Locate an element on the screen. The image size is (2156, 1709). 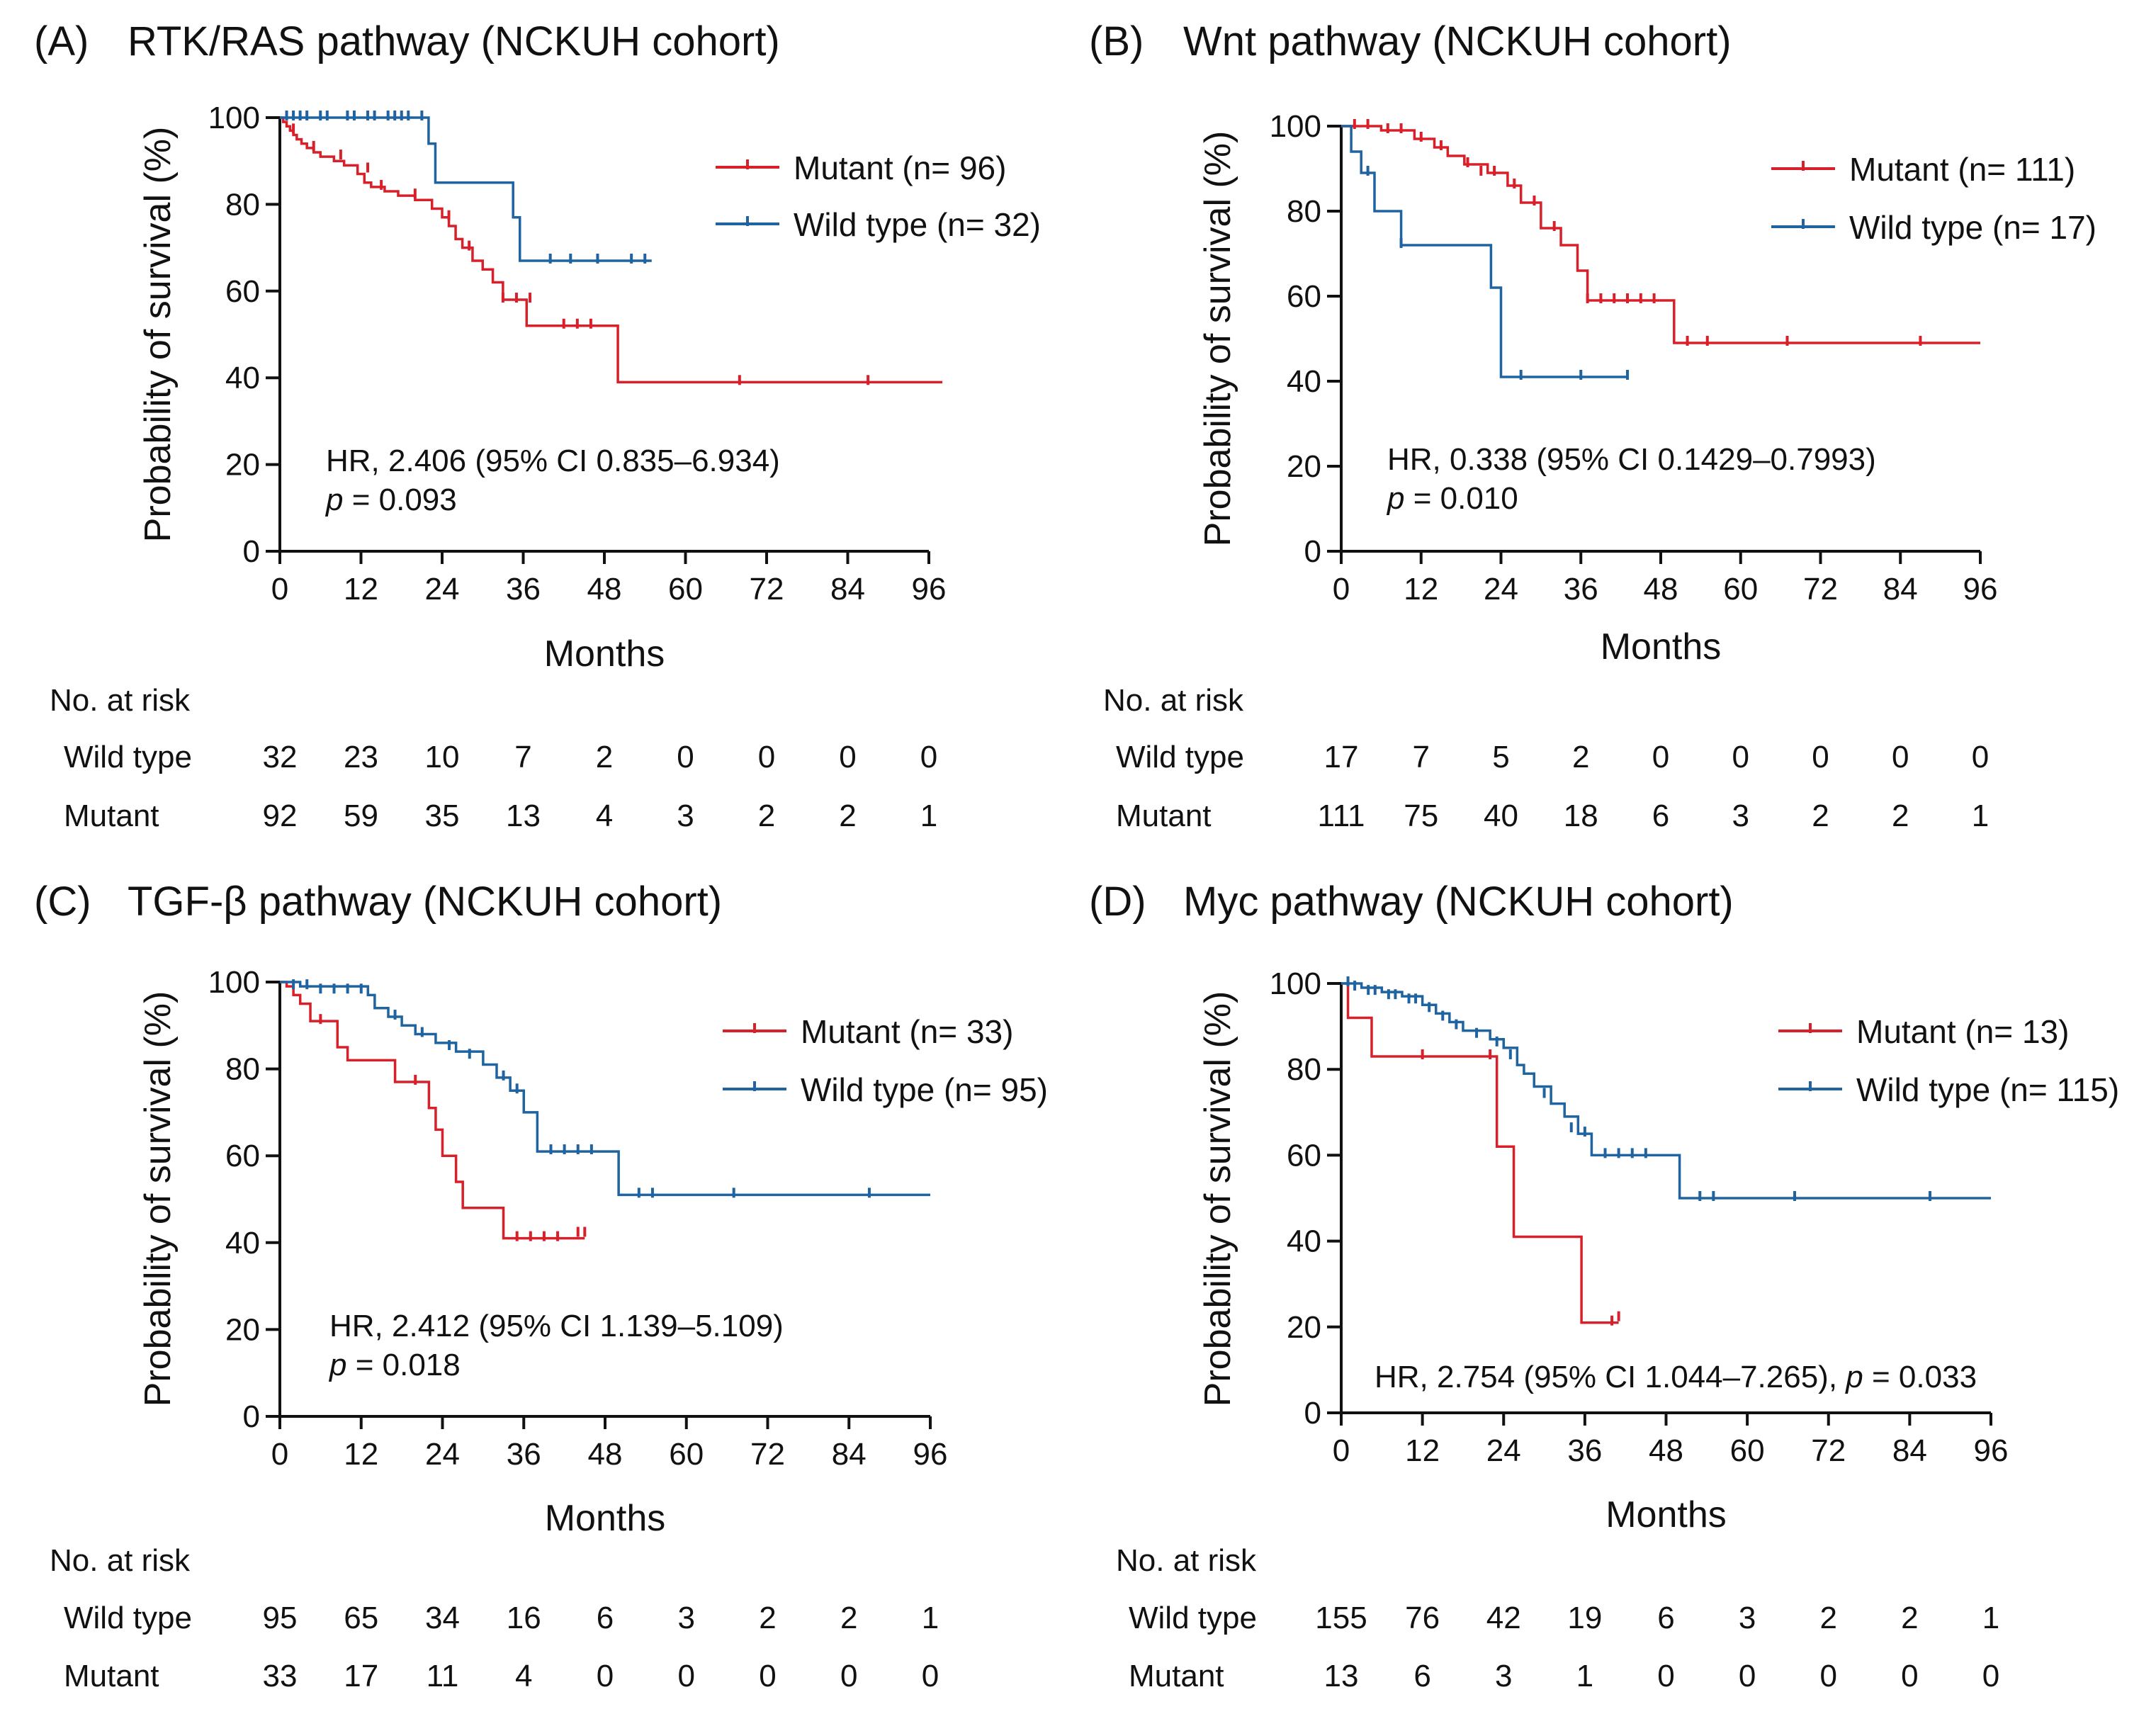
risk-count: 155 is located at coordinates (1341, 1618).